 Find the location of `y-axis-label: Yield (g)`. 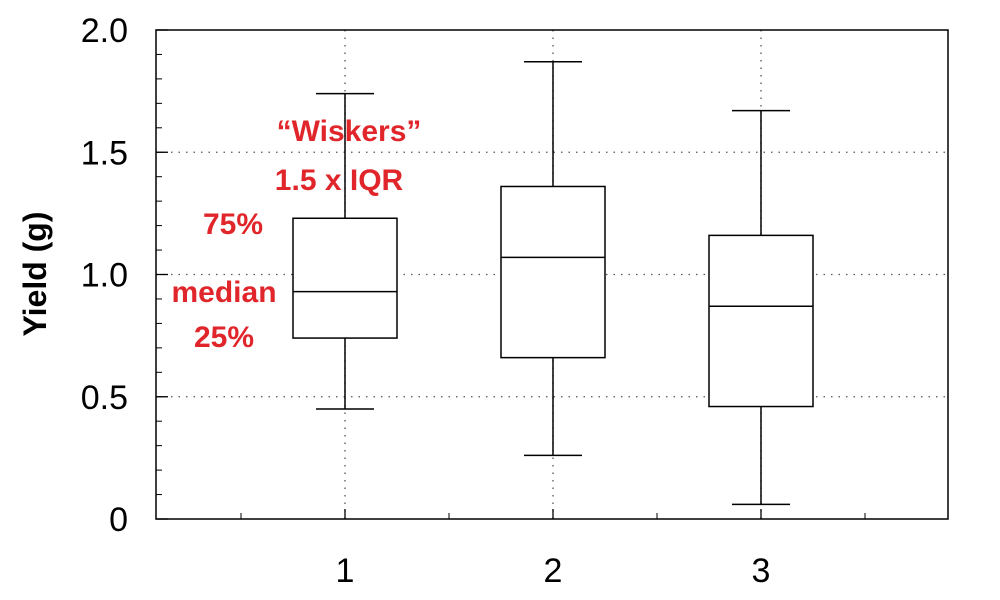

y-axis-label: Yield (g) is located at coordinates (35, 273).